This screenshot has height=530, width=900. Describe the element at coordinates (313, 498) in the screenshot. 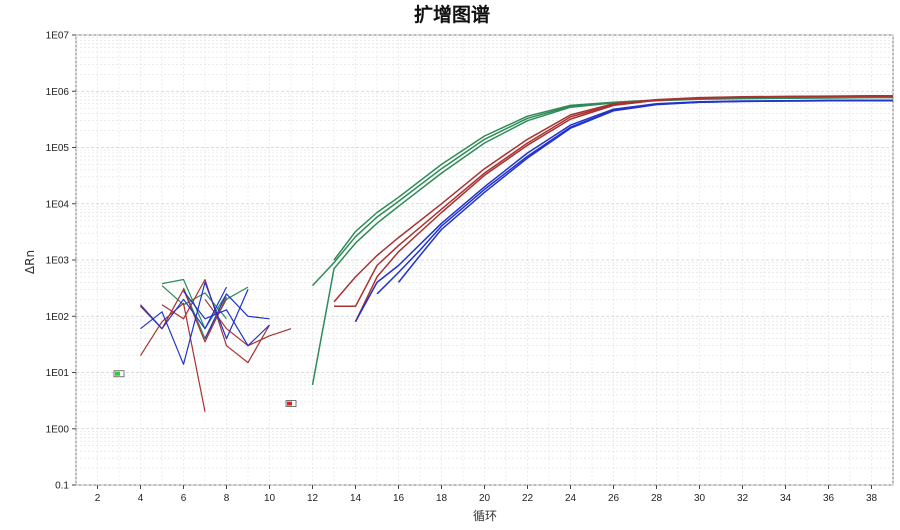

I see `x-tick-label: 12` at that location.